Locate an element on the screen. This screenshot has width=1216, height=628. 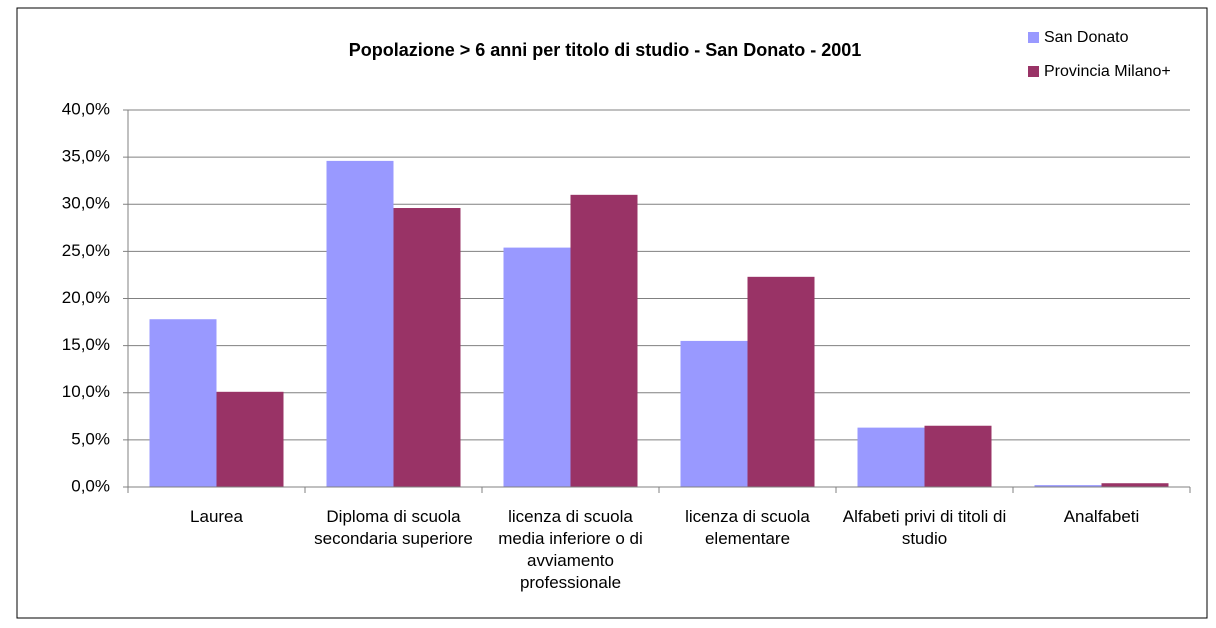
y-tick-label: 25,0% is located at coordinates (86, 250).